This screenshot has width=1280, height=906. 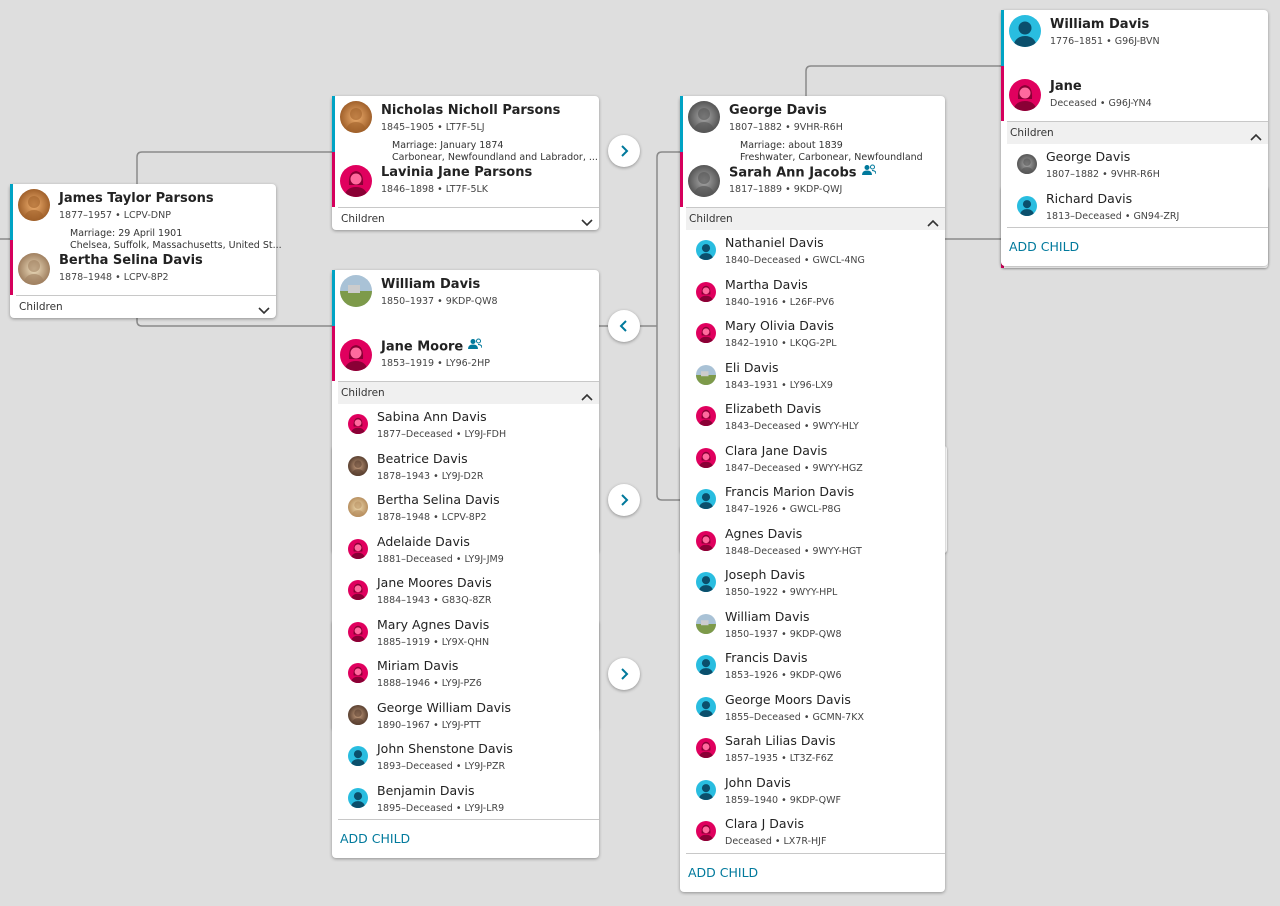 I want to click on wife-name: Bertha Selina Davis, so click(x=131, y=261).